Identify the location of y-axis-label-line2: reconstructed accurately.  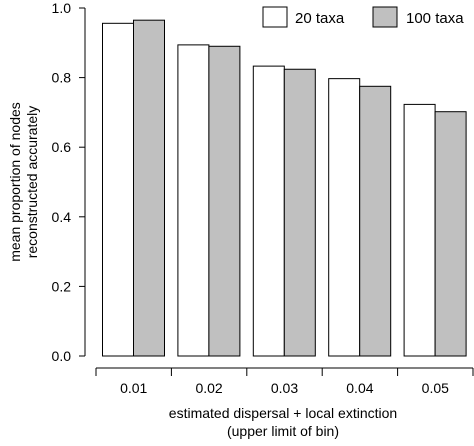
(32, 182).